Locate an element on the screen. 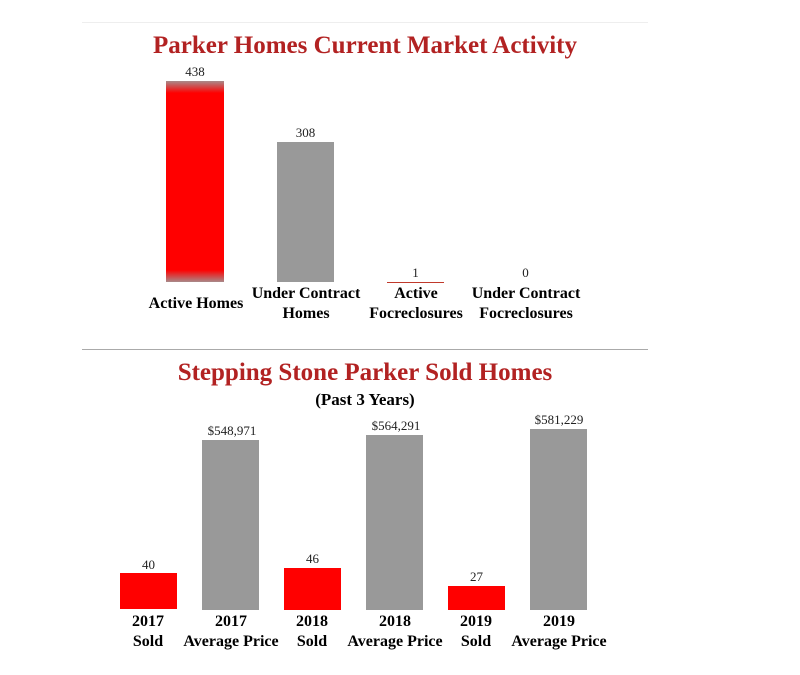 This screenshot has height=675, width=800. label-2018-sold: 2018 Sold is located at coordinates (312, 632).